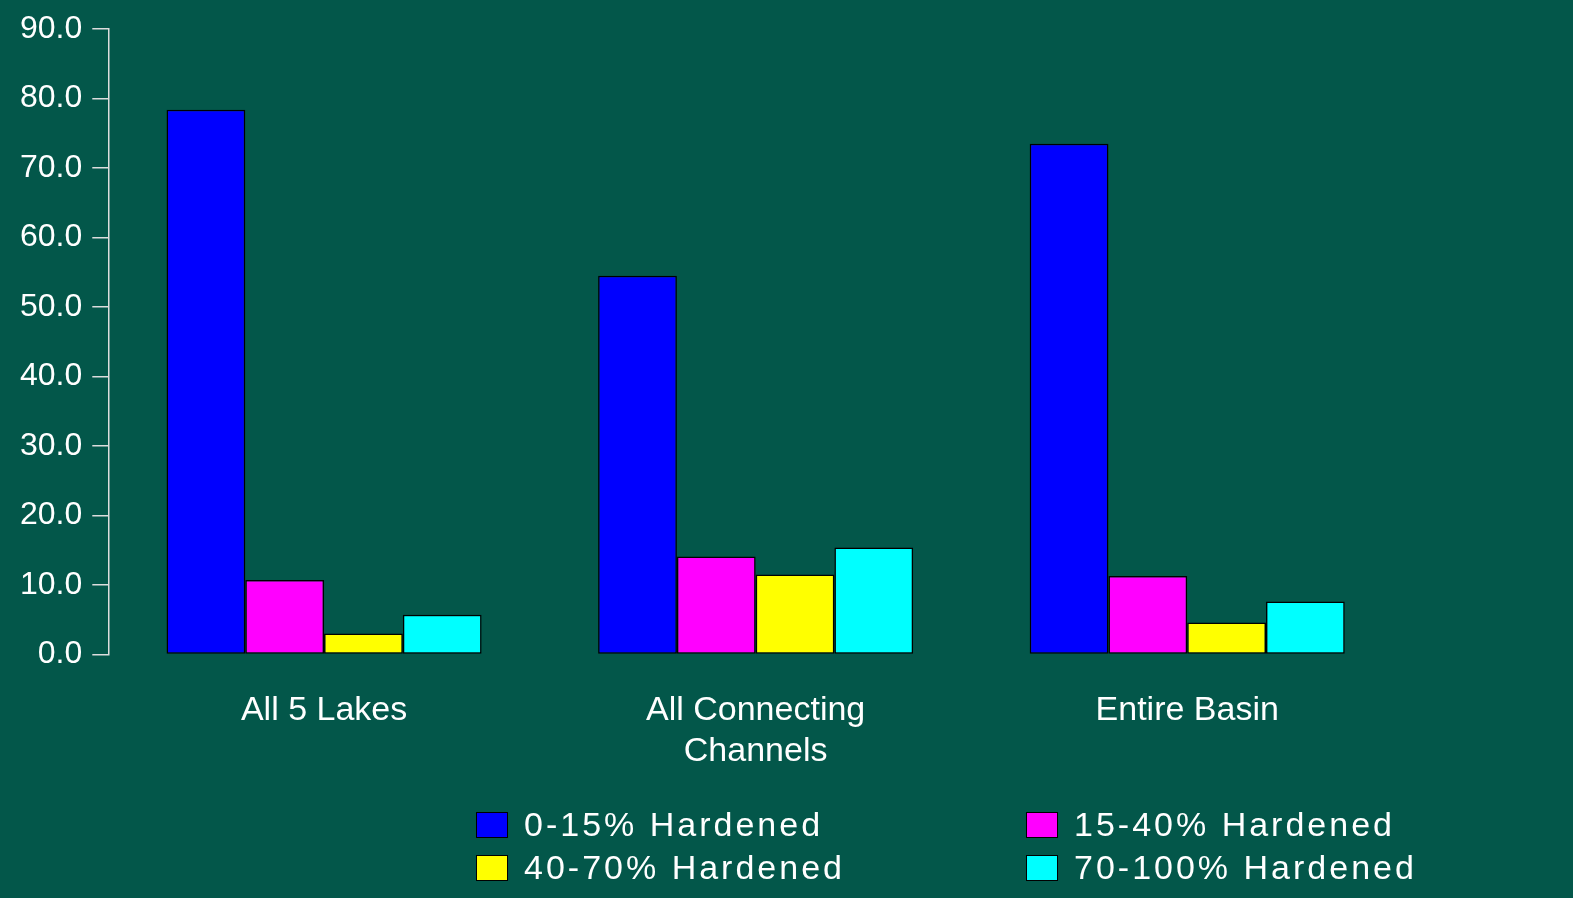 Image resolution: width=1573 pixels, height=898 pixels. Describe the element at coordinates (1245, 867) in the screenshot. I see `legend-label: 70-100% Hardened` at that location.